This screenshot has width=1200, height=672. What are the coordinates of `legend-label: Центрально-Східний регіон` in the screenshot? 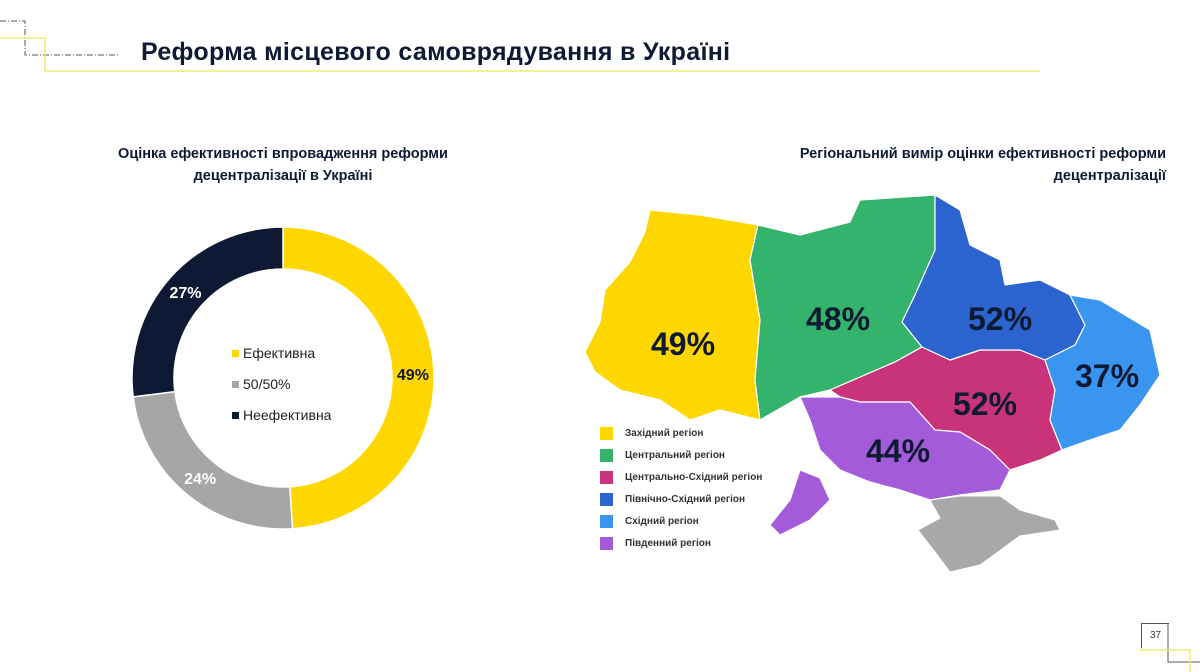 It's located at (694, 477).